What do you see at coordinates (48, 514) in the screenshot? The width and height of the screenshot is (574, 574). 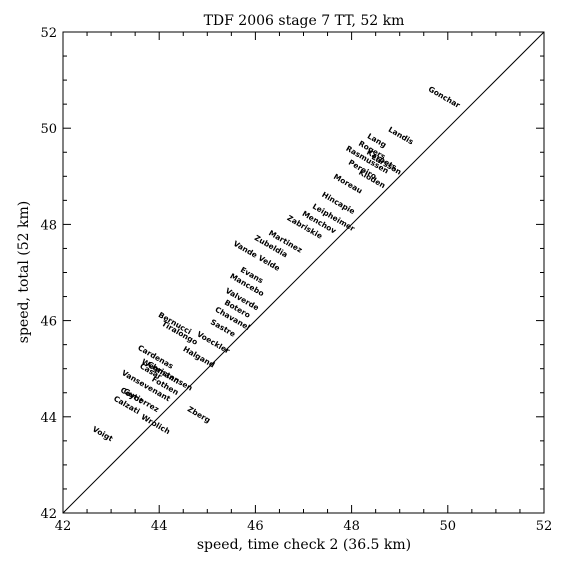 I see `y-tick-label: 42` at bounding box center [48, 514].